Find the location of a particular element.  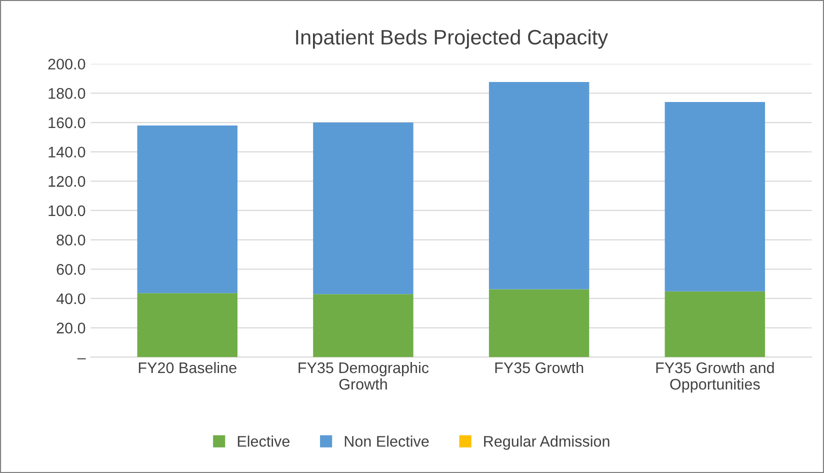

y-tick-label: 40.0 is located at coordinates (71, 298).